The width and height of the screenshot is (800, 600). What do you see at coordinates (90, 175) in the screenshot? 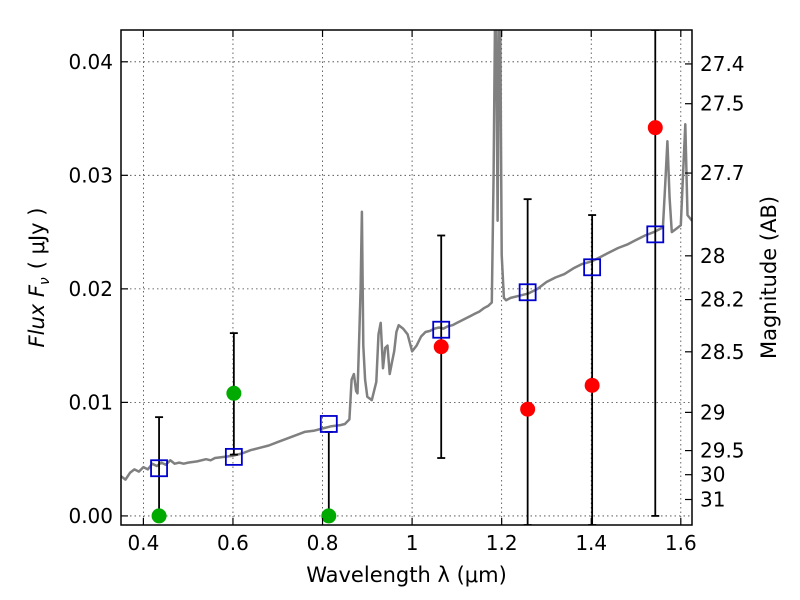
I see `y-tick-label: 0.03` at bounding box center [90, 175].